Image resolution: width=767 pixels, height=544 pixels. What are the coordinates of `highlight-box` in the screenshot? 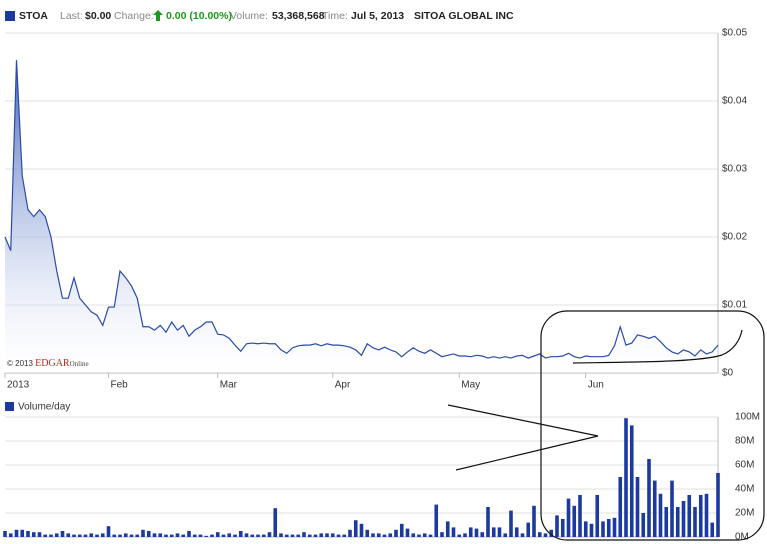 It's located at (652, 425).